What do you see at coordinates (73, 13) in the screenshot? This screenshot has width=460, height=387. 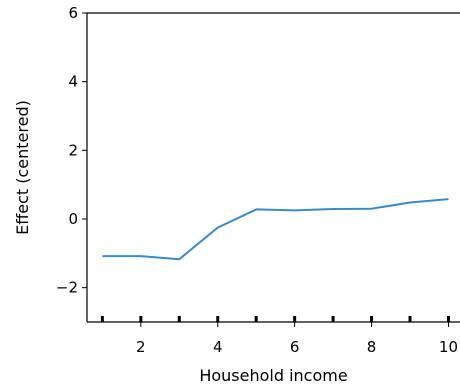 I see `y-tick-label: 6` at bounding box center [73, 13].